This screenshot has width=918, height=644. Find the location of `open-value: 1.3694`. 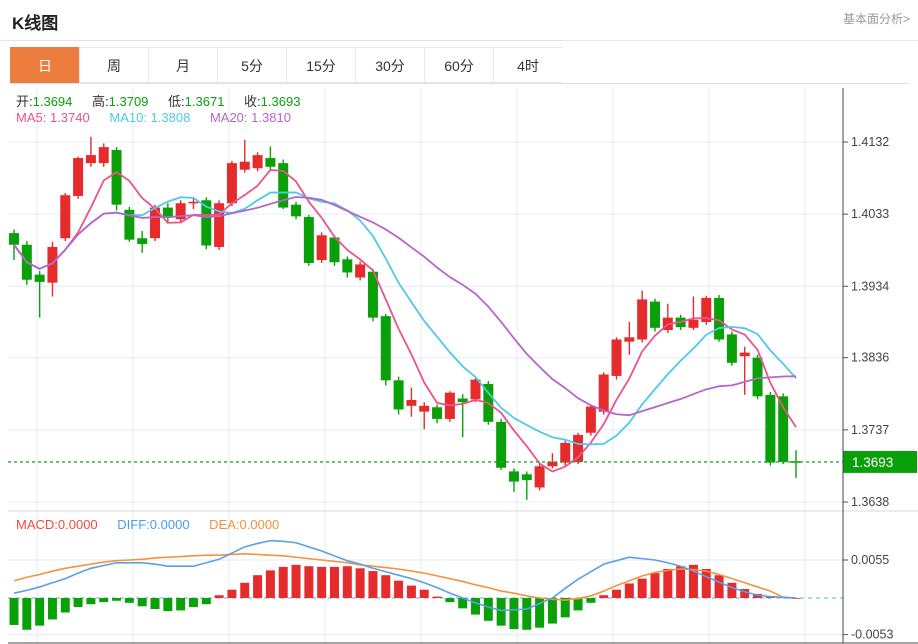

open-value: 1.3694 is located at coordinates (52, 101).